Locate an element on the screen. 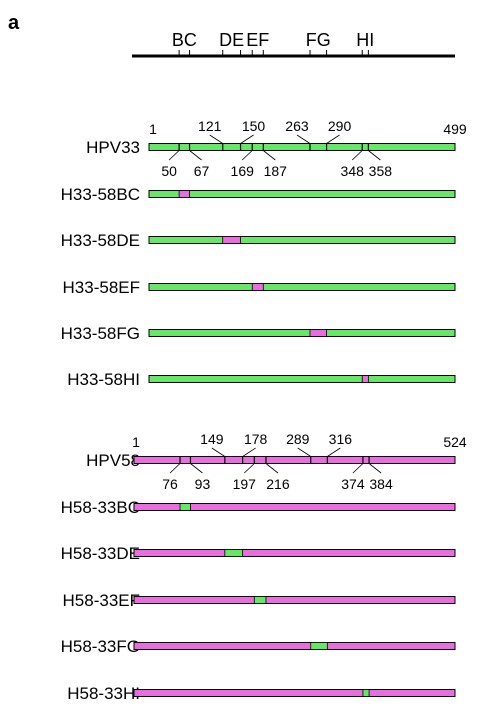  bottom-label-67: 67 is located at coordinates (202, 171).